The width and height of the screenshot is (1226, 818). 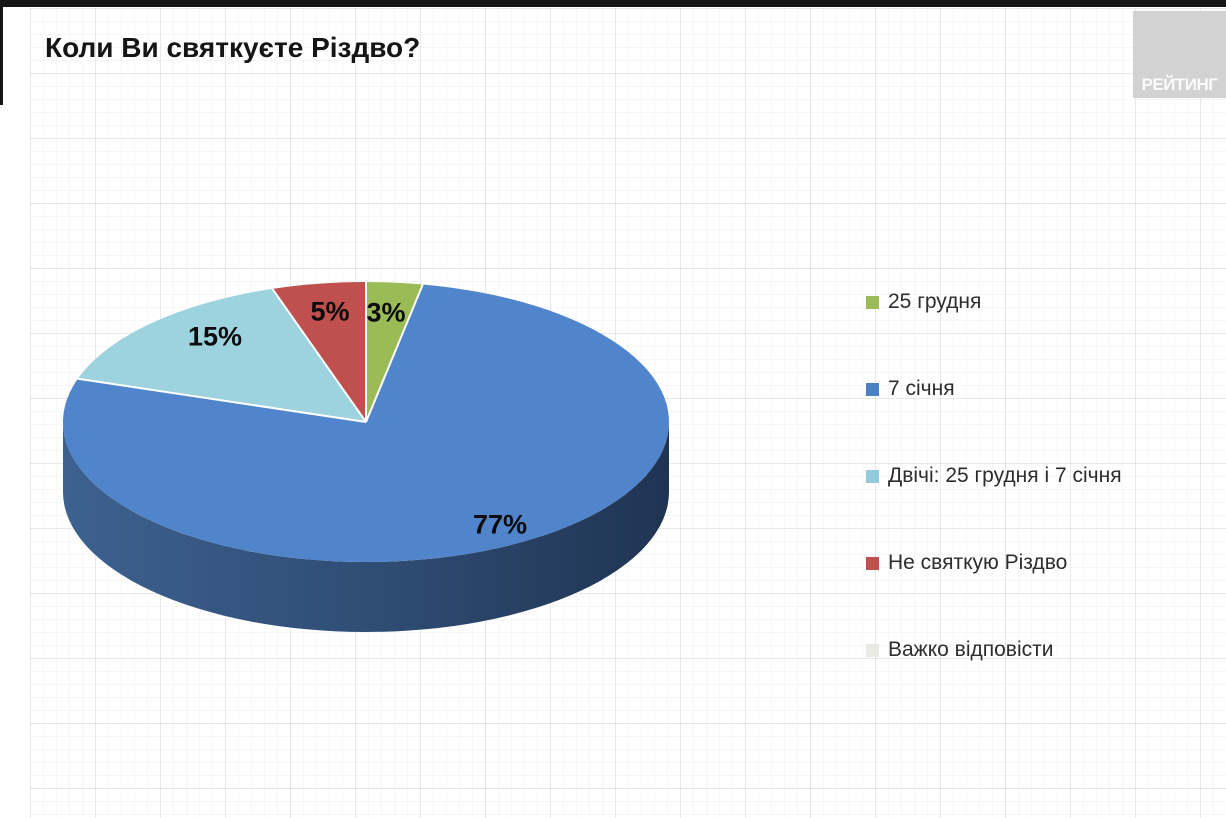 I want to click on legend-item-2: Двічі: 25 грудня і 7 січня, so click(x=994, y=476).